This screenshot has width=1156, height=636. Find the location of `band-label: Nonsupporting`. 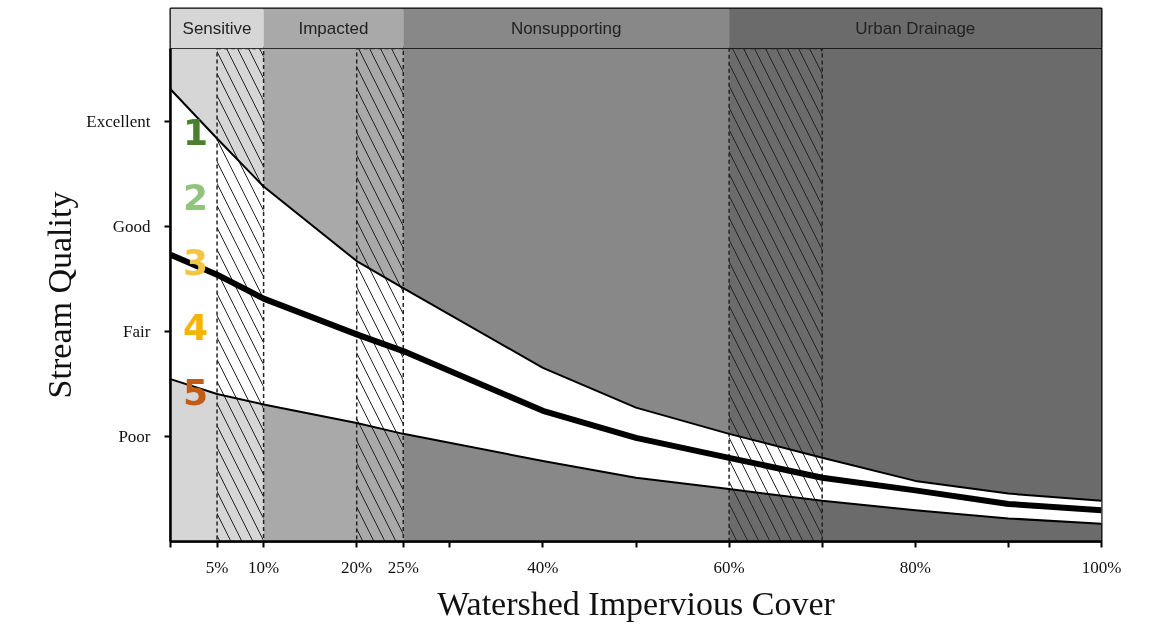

band-label: Nonsupporting is located at coordinates (566, 28).